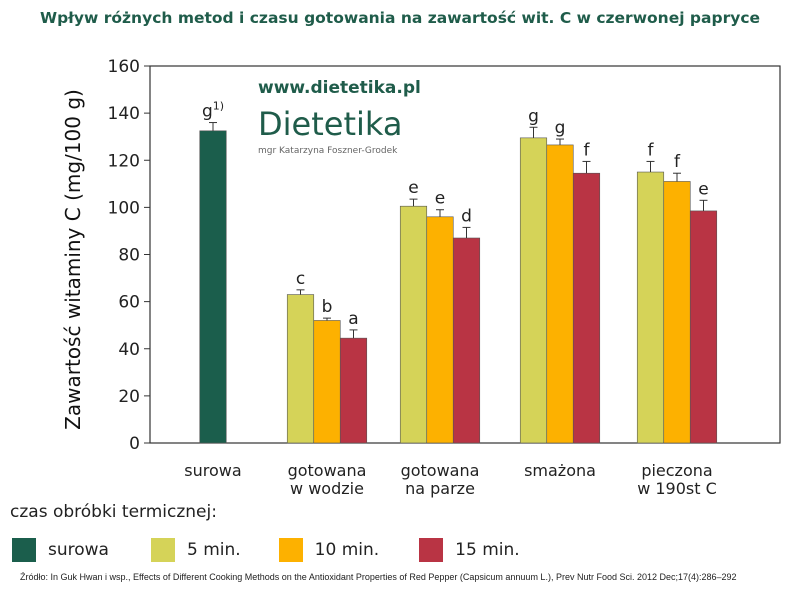  I want to click on significance-label: d, so click(466, 216).